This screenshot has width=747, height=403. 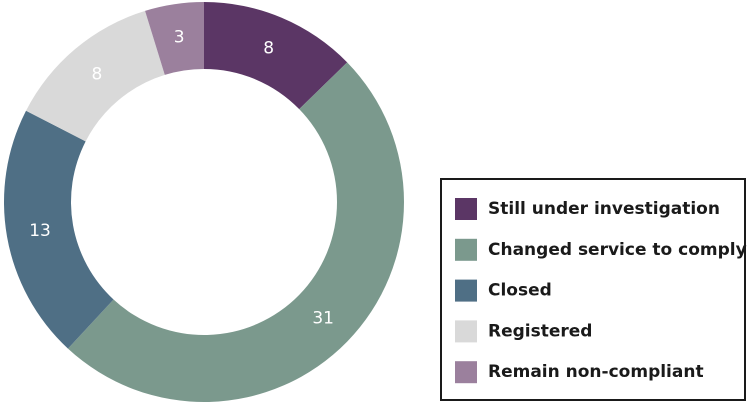 I want to click on data-label: 3, so click(x=179, y=37).